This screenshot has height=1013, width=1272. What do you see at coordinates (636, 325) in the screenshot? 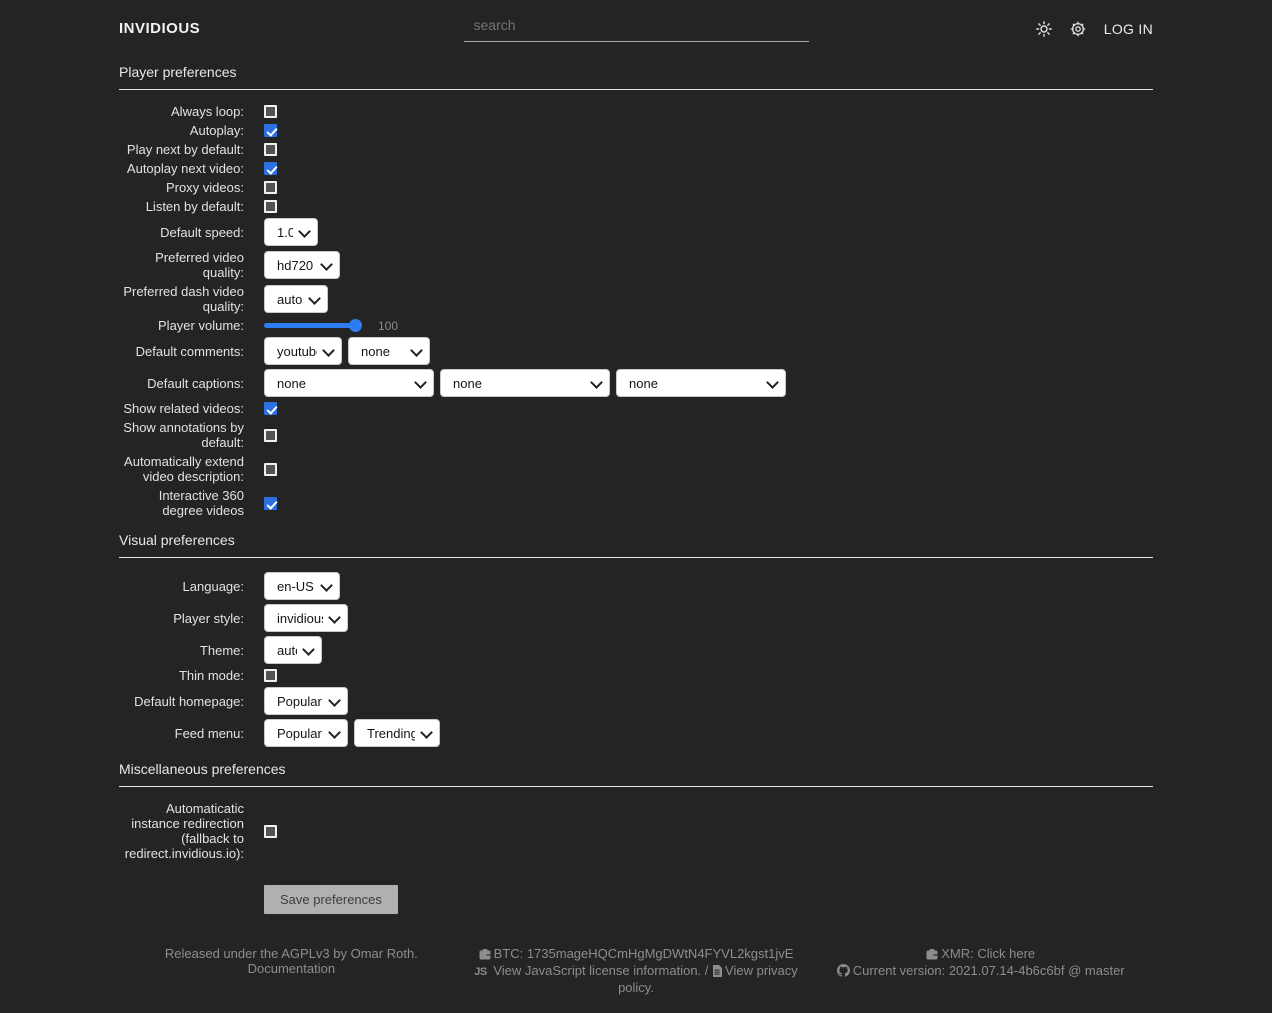
I see `pref-row-player-volume: Player volume: 100` at bounding box center [636, 325].